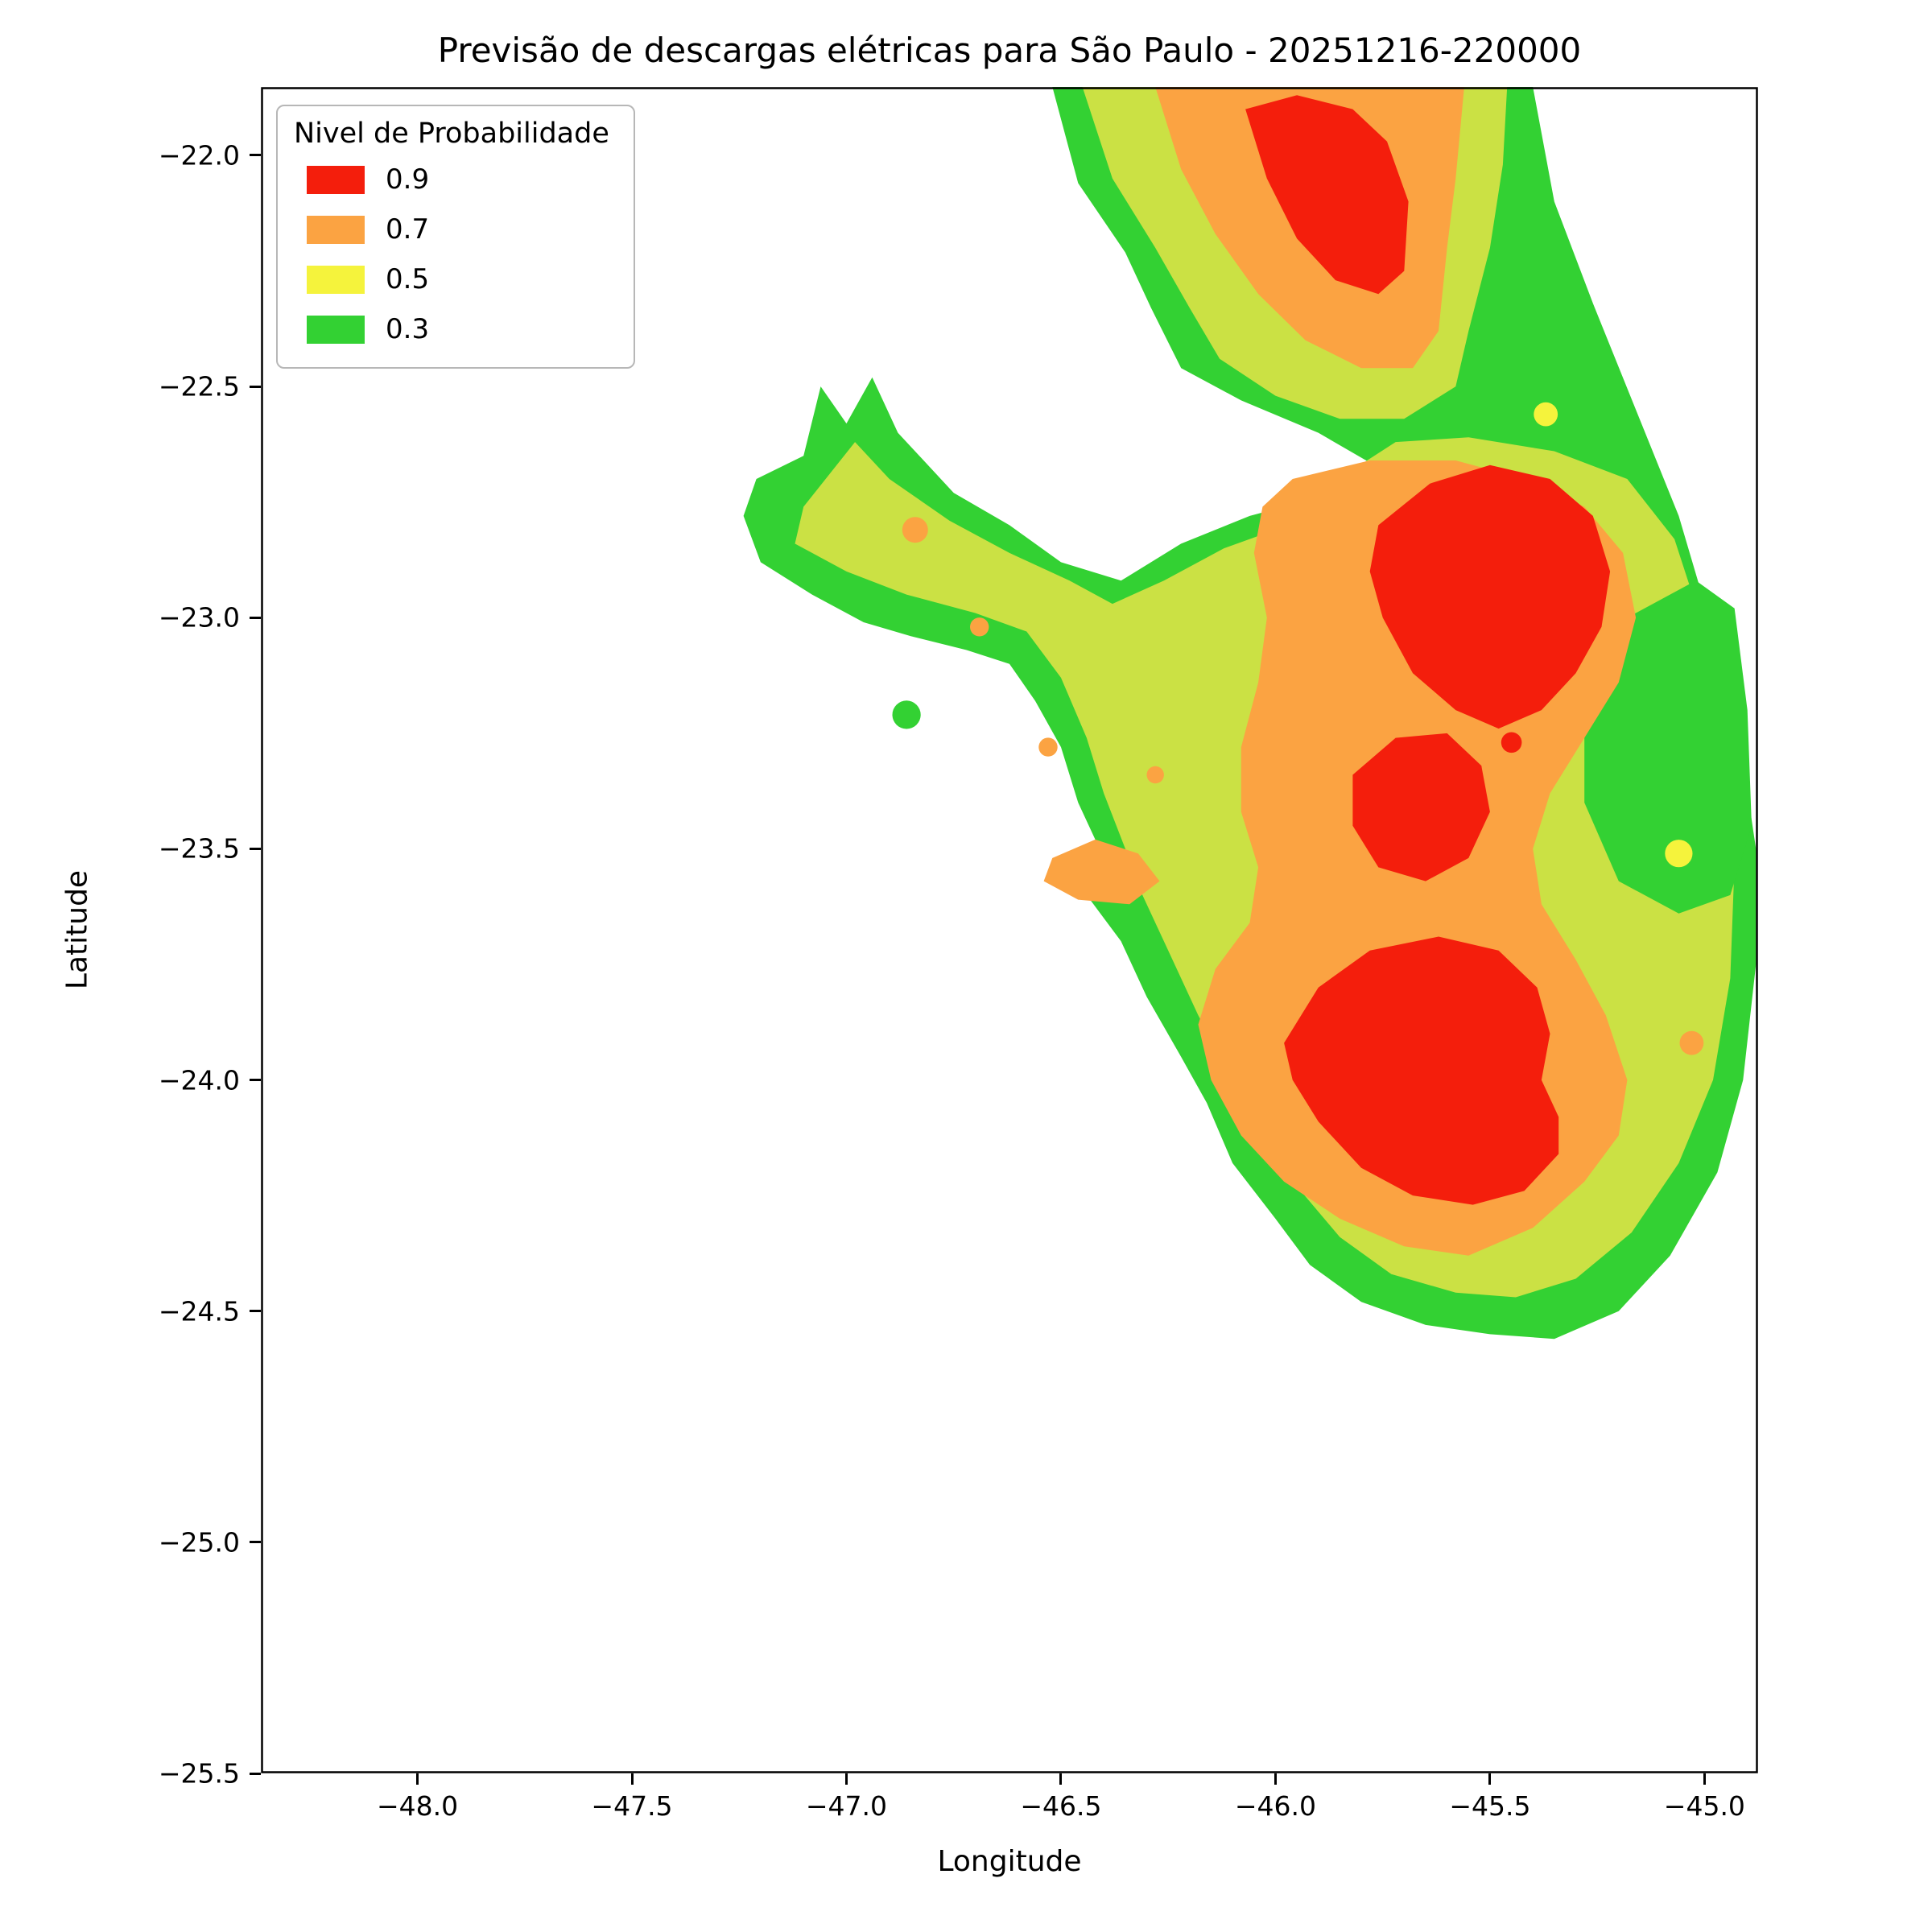 The width and height of the screenshot is (1932, 1932). What do you see at coordinates (408, 229) in the screenshot?
I see `legend-entry-label: 0.7` at bounding box center [408, 229].